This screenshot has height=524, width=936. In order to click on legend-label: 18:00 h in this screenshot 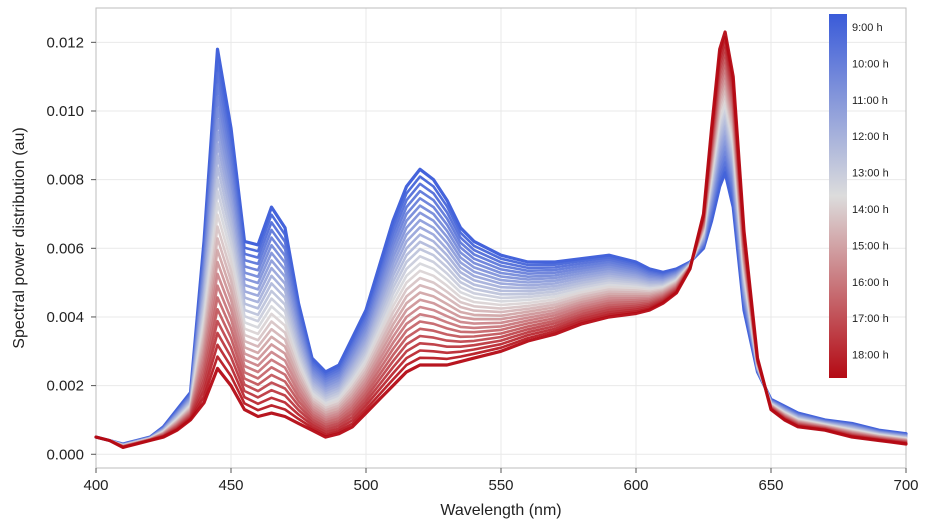, I will do `click(870, 356)`.